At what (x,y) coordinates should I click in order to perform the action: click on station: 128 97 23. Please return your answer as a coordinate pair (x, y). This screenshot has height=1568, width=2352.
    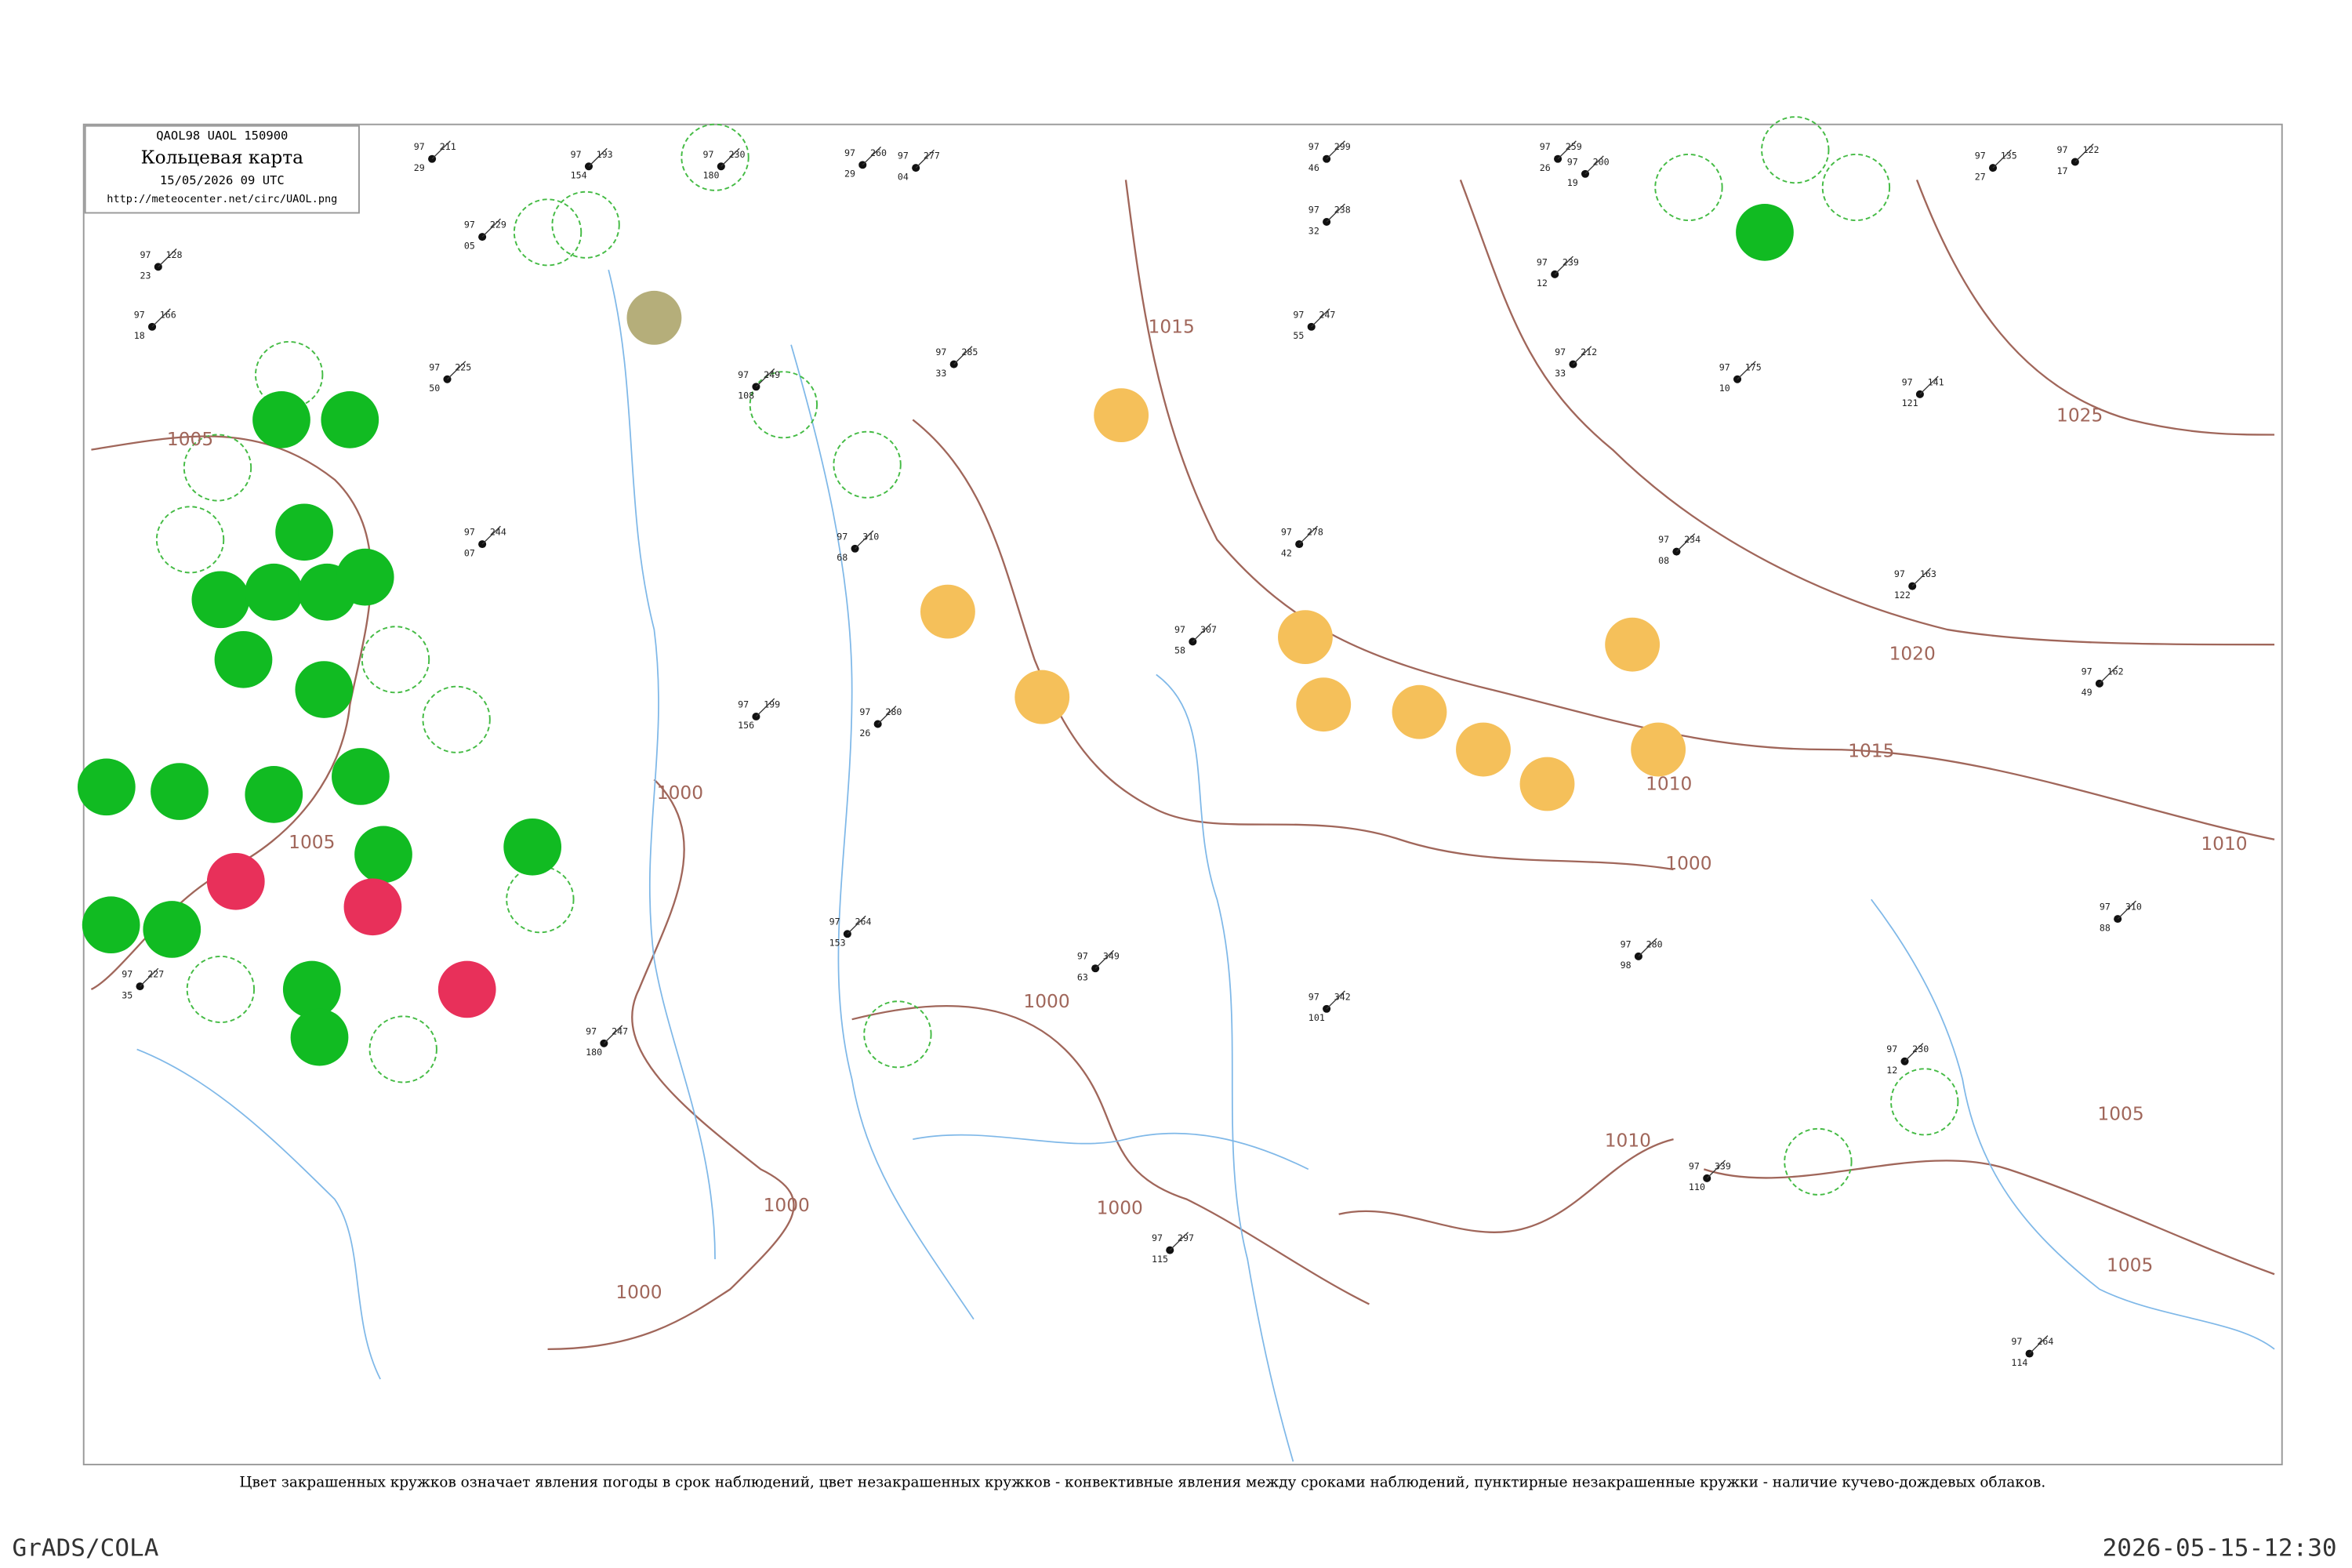
    Looking at the image, I should click on (161, 264).